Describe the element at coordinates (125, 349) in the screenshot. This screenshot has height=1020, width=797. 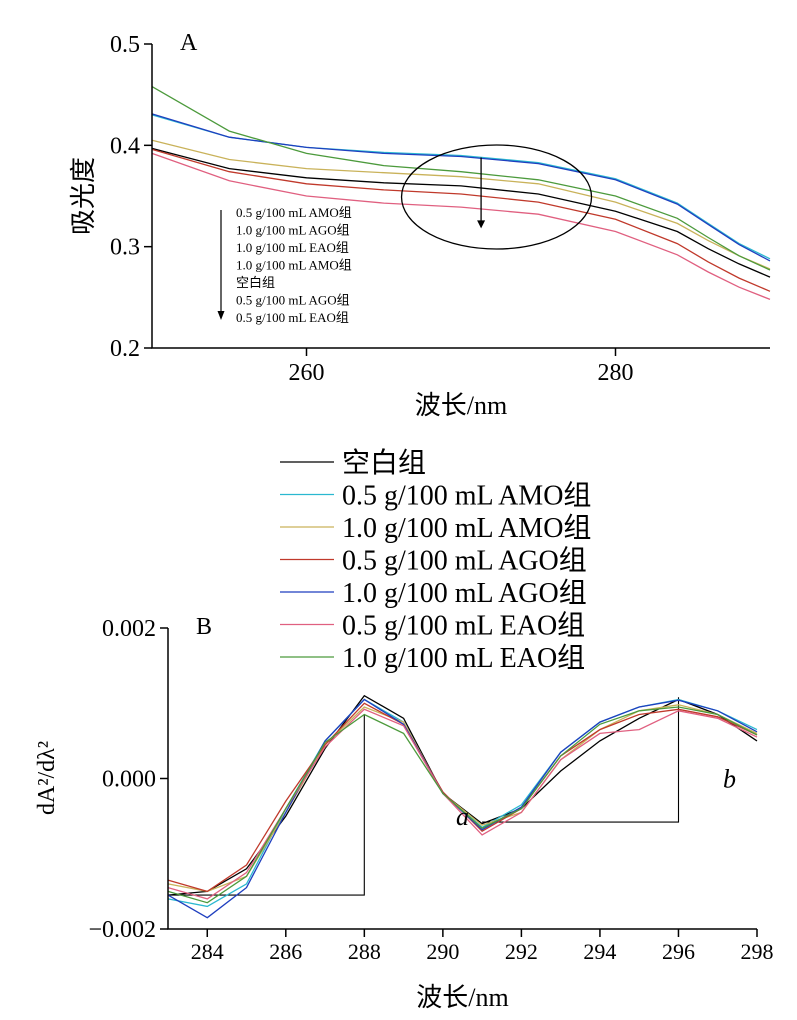
I see `panel-a-y-tick-label: 0.2` at that location.